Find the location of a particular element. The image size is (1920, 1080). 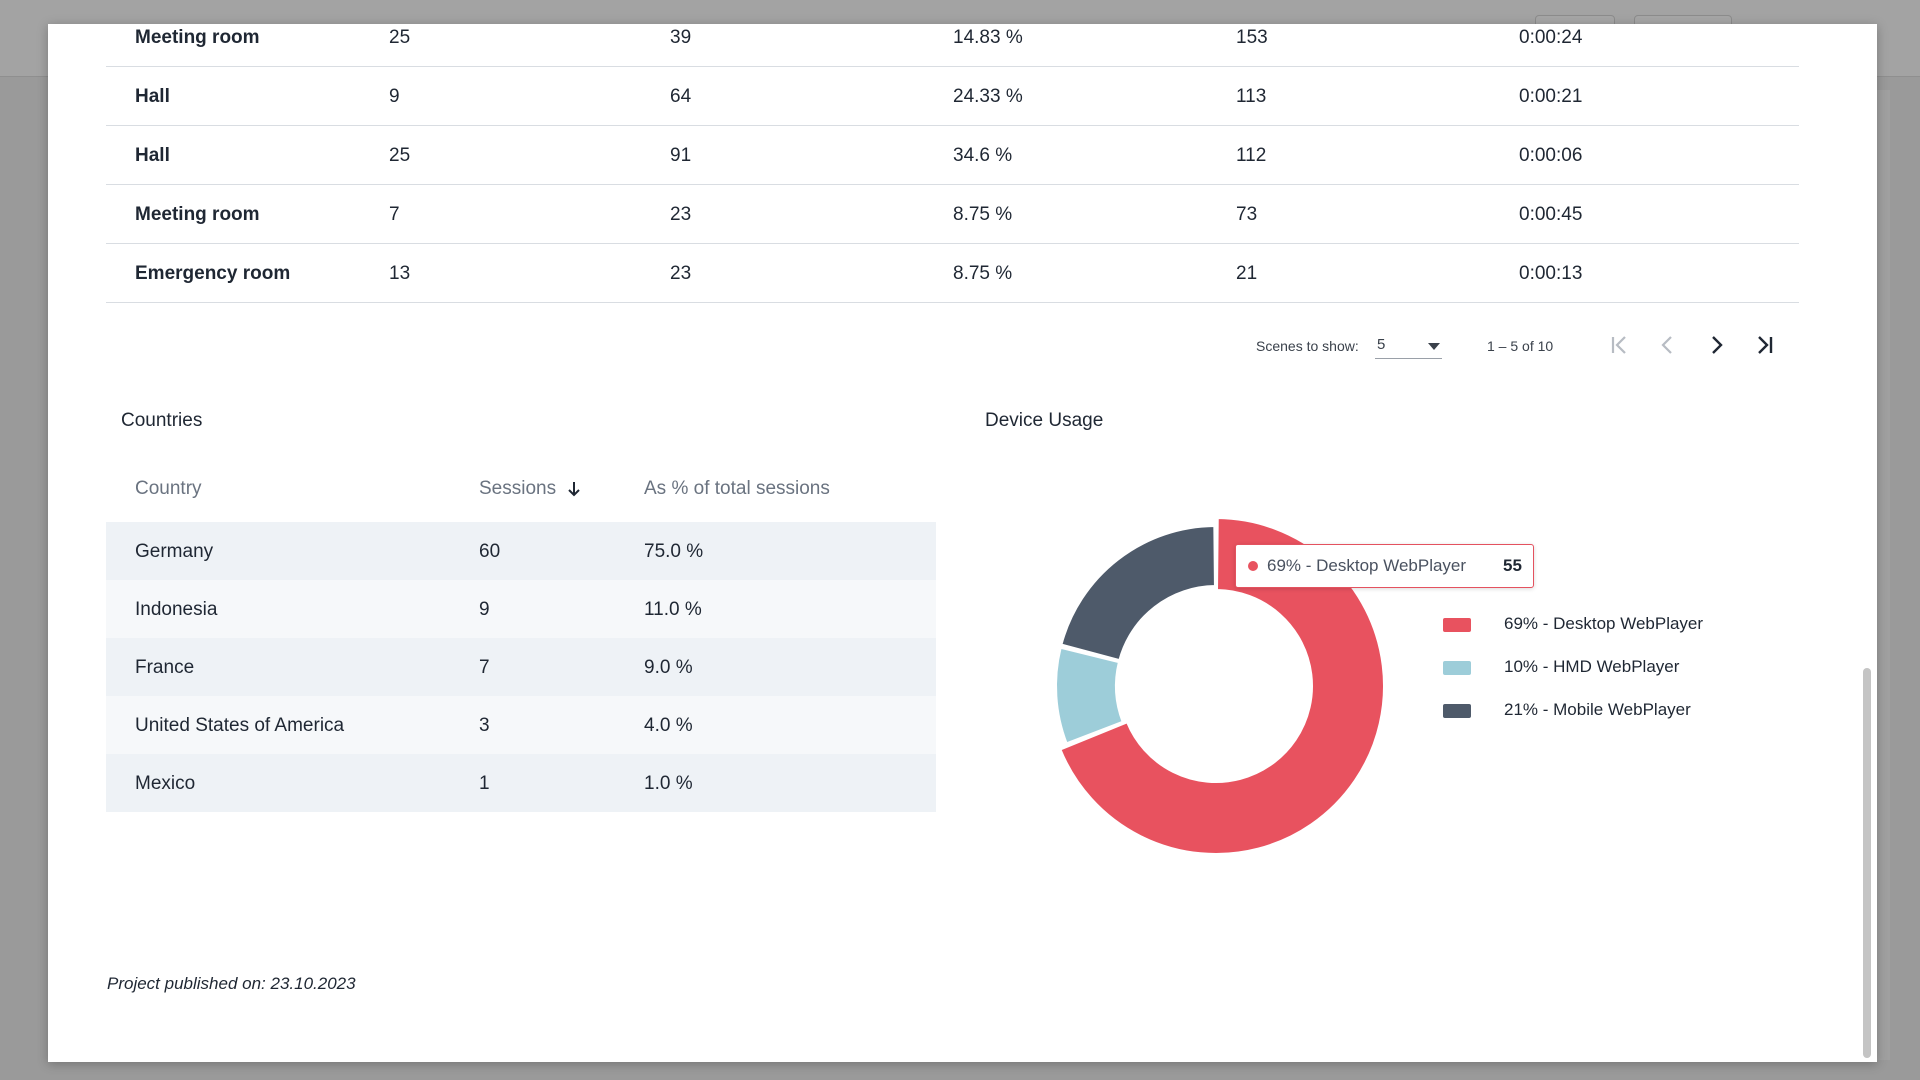

last-page-button is located at coordinates (1765, 345).